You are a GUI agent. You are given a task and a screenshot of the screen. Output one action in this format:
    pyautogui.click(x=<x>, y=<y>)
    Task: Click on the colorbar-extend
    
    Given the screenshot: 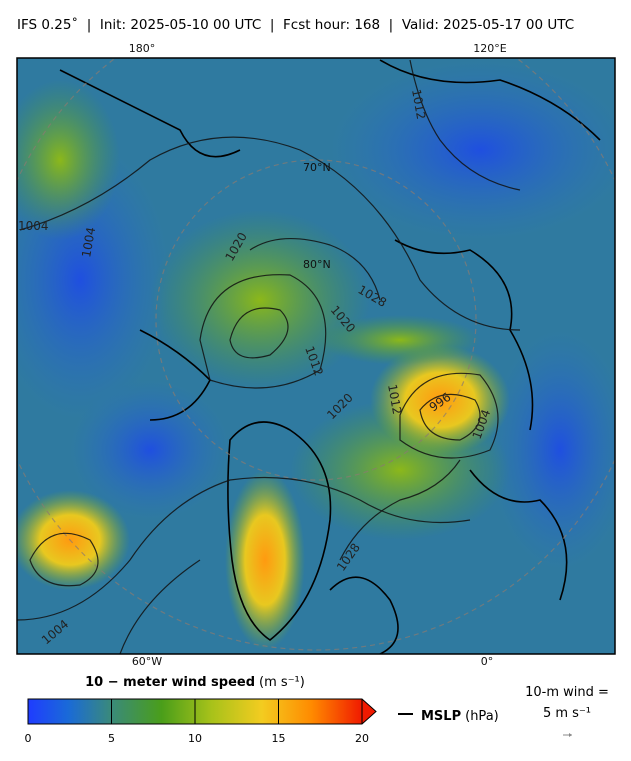 What is the action you would take?
    pyautogui.click(x=369, y=711)
    